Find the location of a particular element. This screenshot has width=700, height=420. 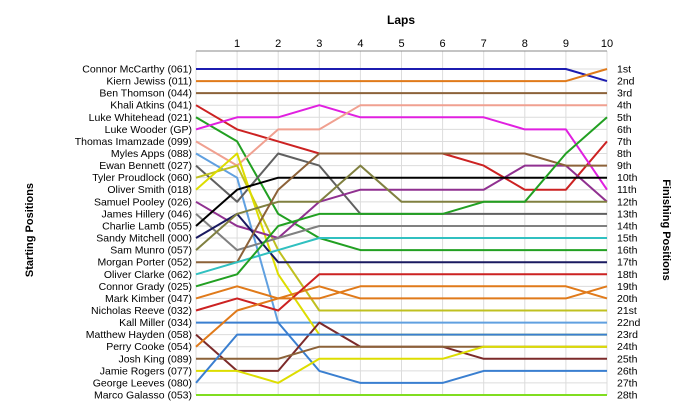

lap-tick-label: 1 is located at coordinates (237, 44).